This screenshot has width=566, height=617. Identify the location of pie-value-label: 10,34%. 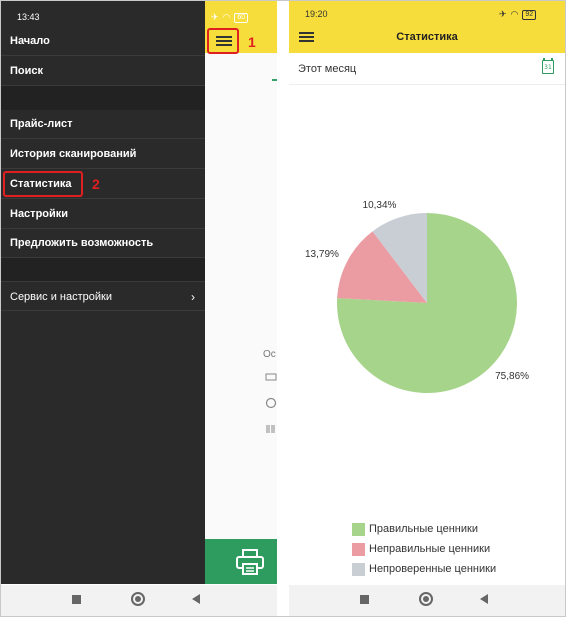
(379, 206).